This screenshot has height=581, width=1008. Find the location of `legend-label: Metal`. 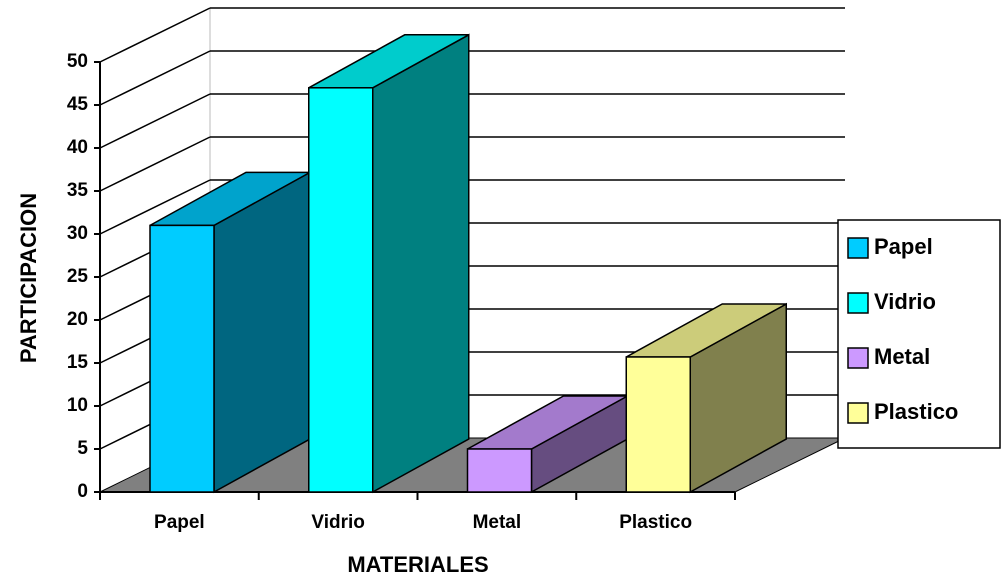

legend-label: Metal is located at coordinates (902, 356).